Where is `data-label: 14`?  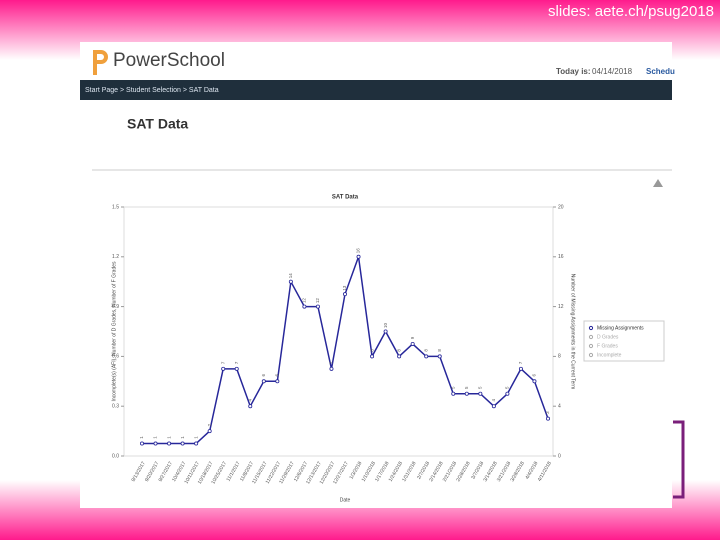
data-label: 14 is located at coordinates (290, 276).